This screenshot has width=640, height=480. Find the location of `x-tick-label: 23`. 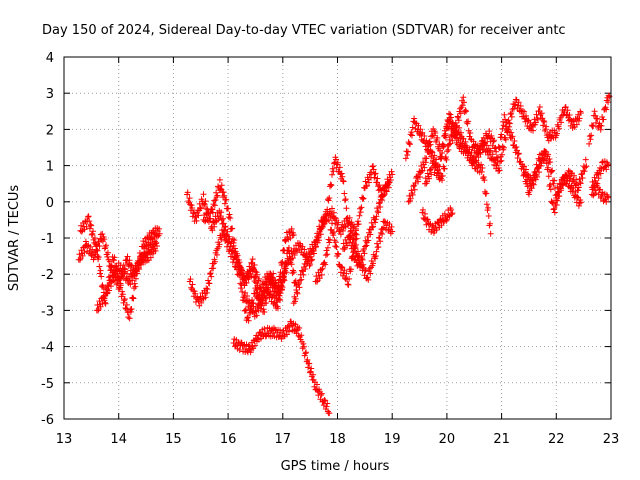

x-tick-label: 23 is located at coordinates (611, 439).